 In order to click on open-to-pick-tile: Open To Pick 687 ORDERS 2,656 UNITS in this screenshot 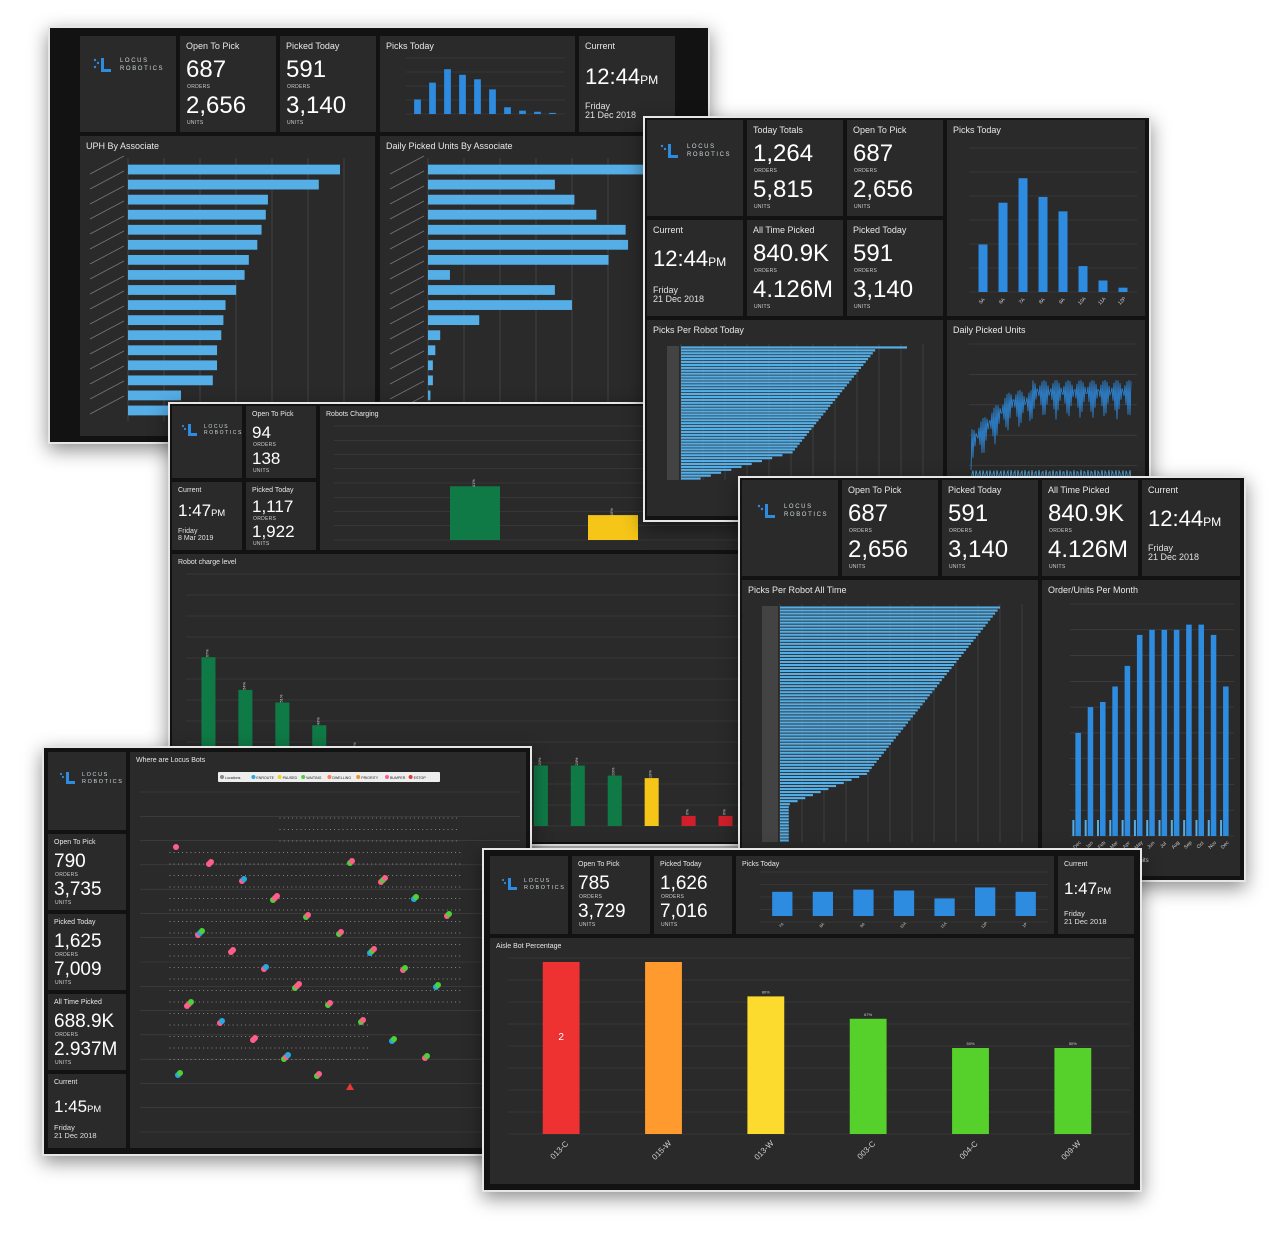, I will do `click(890, 528)`.